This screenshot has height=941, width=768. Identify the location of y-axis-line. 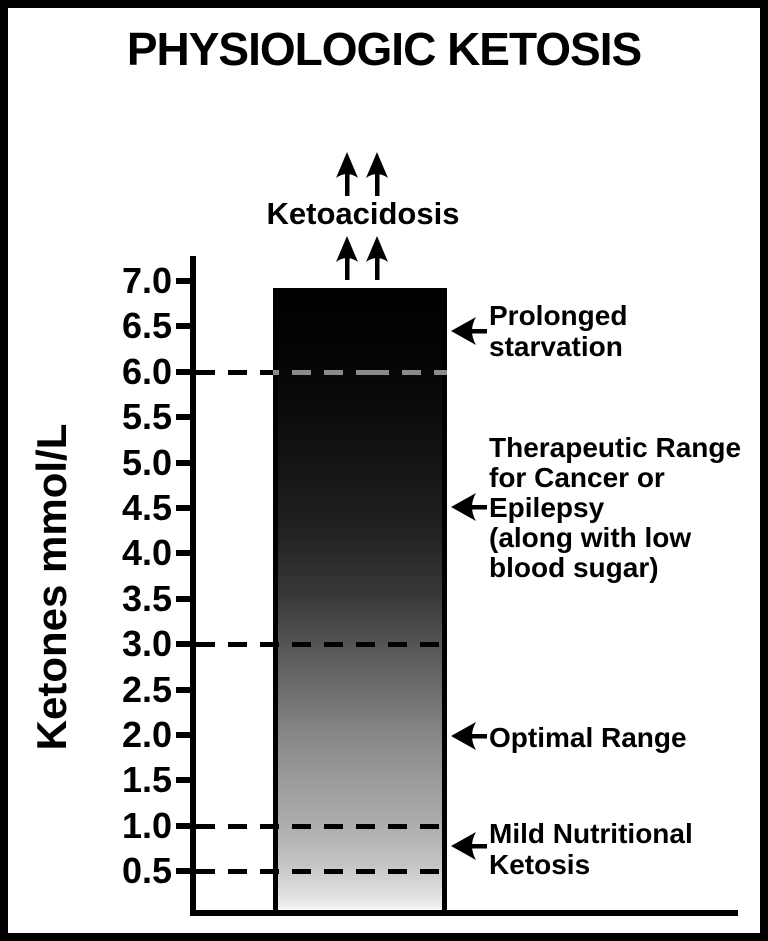
(193, 586).